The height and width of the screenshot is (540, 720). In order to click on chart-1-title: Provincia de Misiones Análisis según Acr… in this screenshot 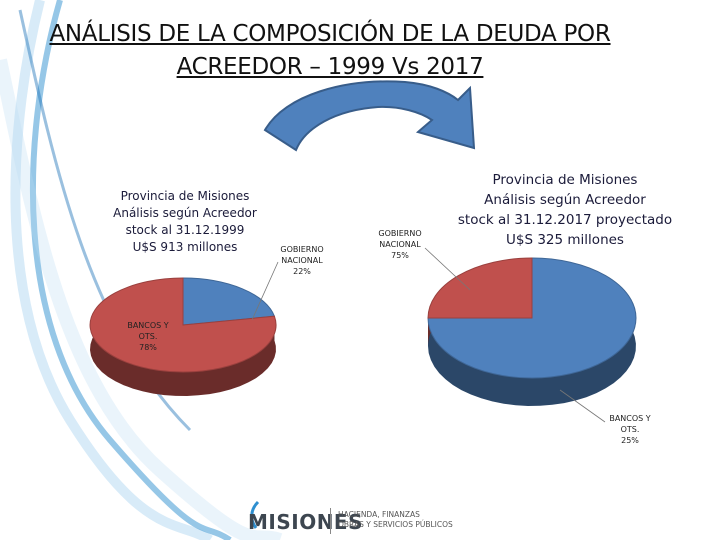, I will do `click(185, 222)`.